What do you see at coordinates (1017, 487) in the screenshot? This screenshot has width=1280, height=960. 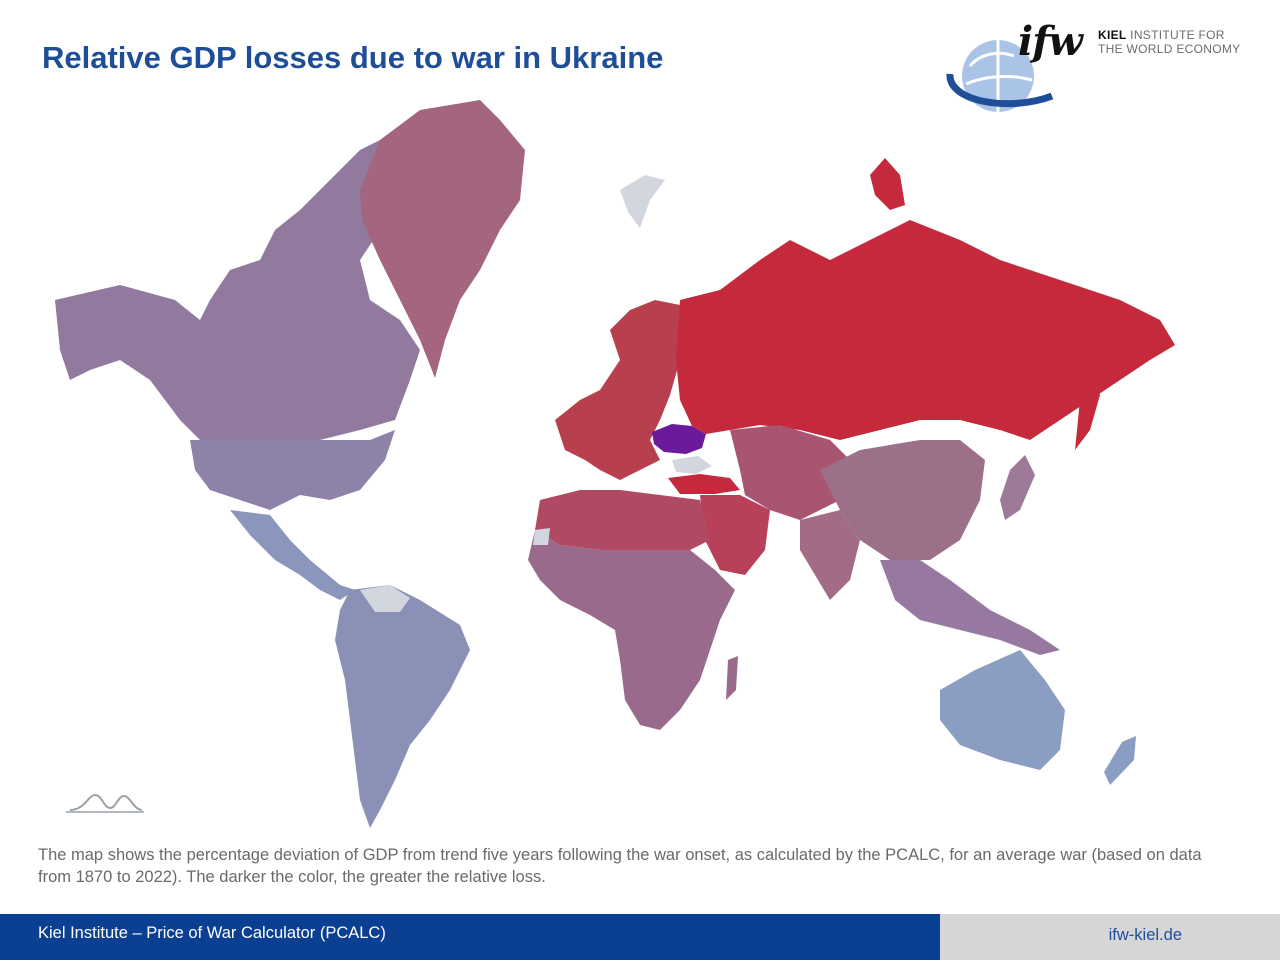 I see `region-japan` at bounding box center [1017, 487].